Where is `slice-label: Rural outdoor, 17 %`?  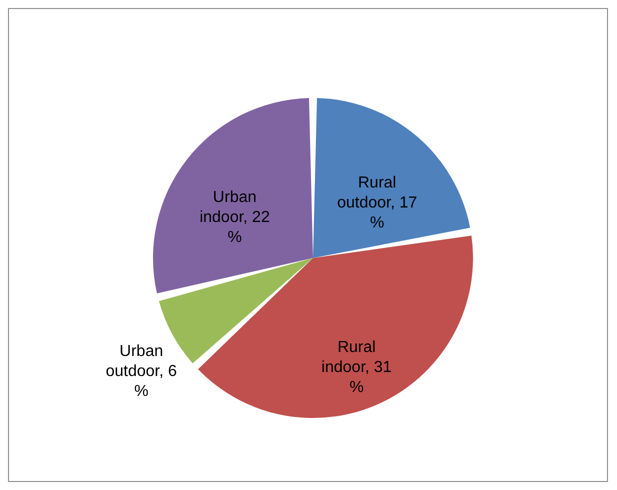
slice-label: Rural outdoor, 17 % is located at coordinates (377, 203).